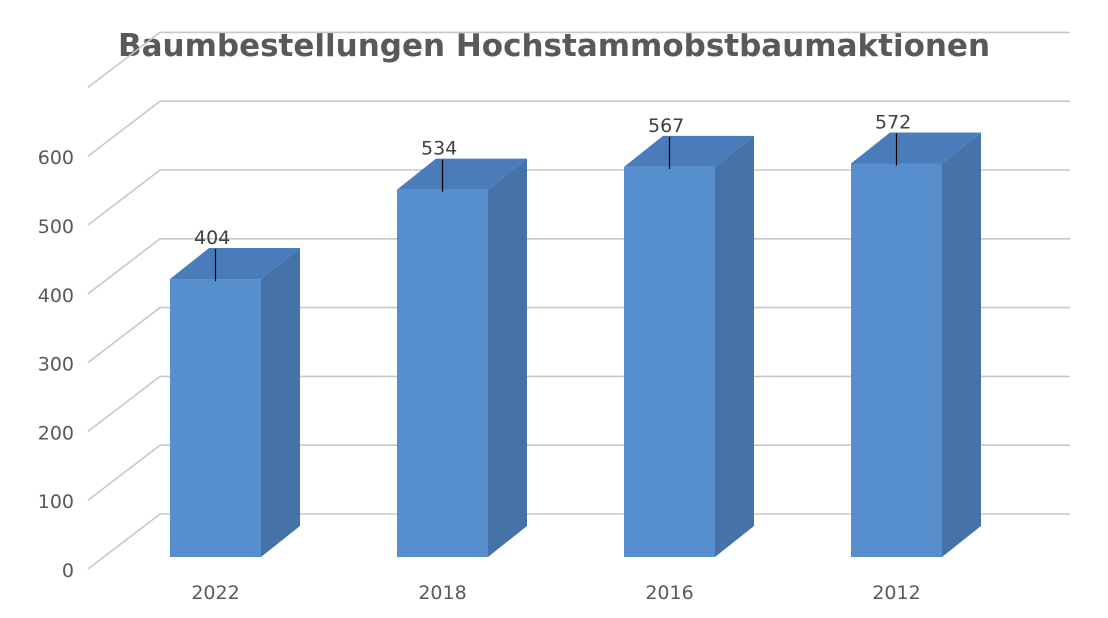  I want to click on data-label: 572, so click(893, 122).